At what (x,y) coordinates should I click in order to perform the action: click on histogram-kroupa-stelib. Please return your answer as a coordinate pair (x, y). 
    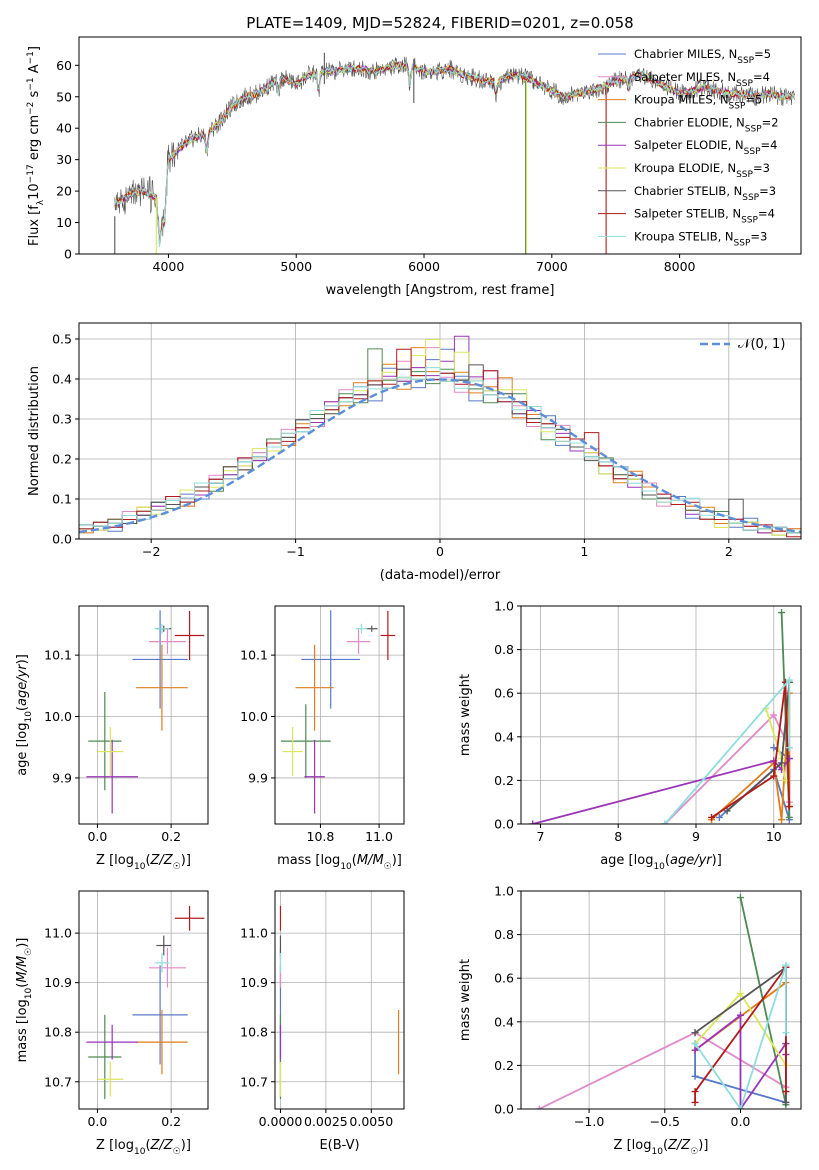
    Looking at the image, I should click on (440, 453).